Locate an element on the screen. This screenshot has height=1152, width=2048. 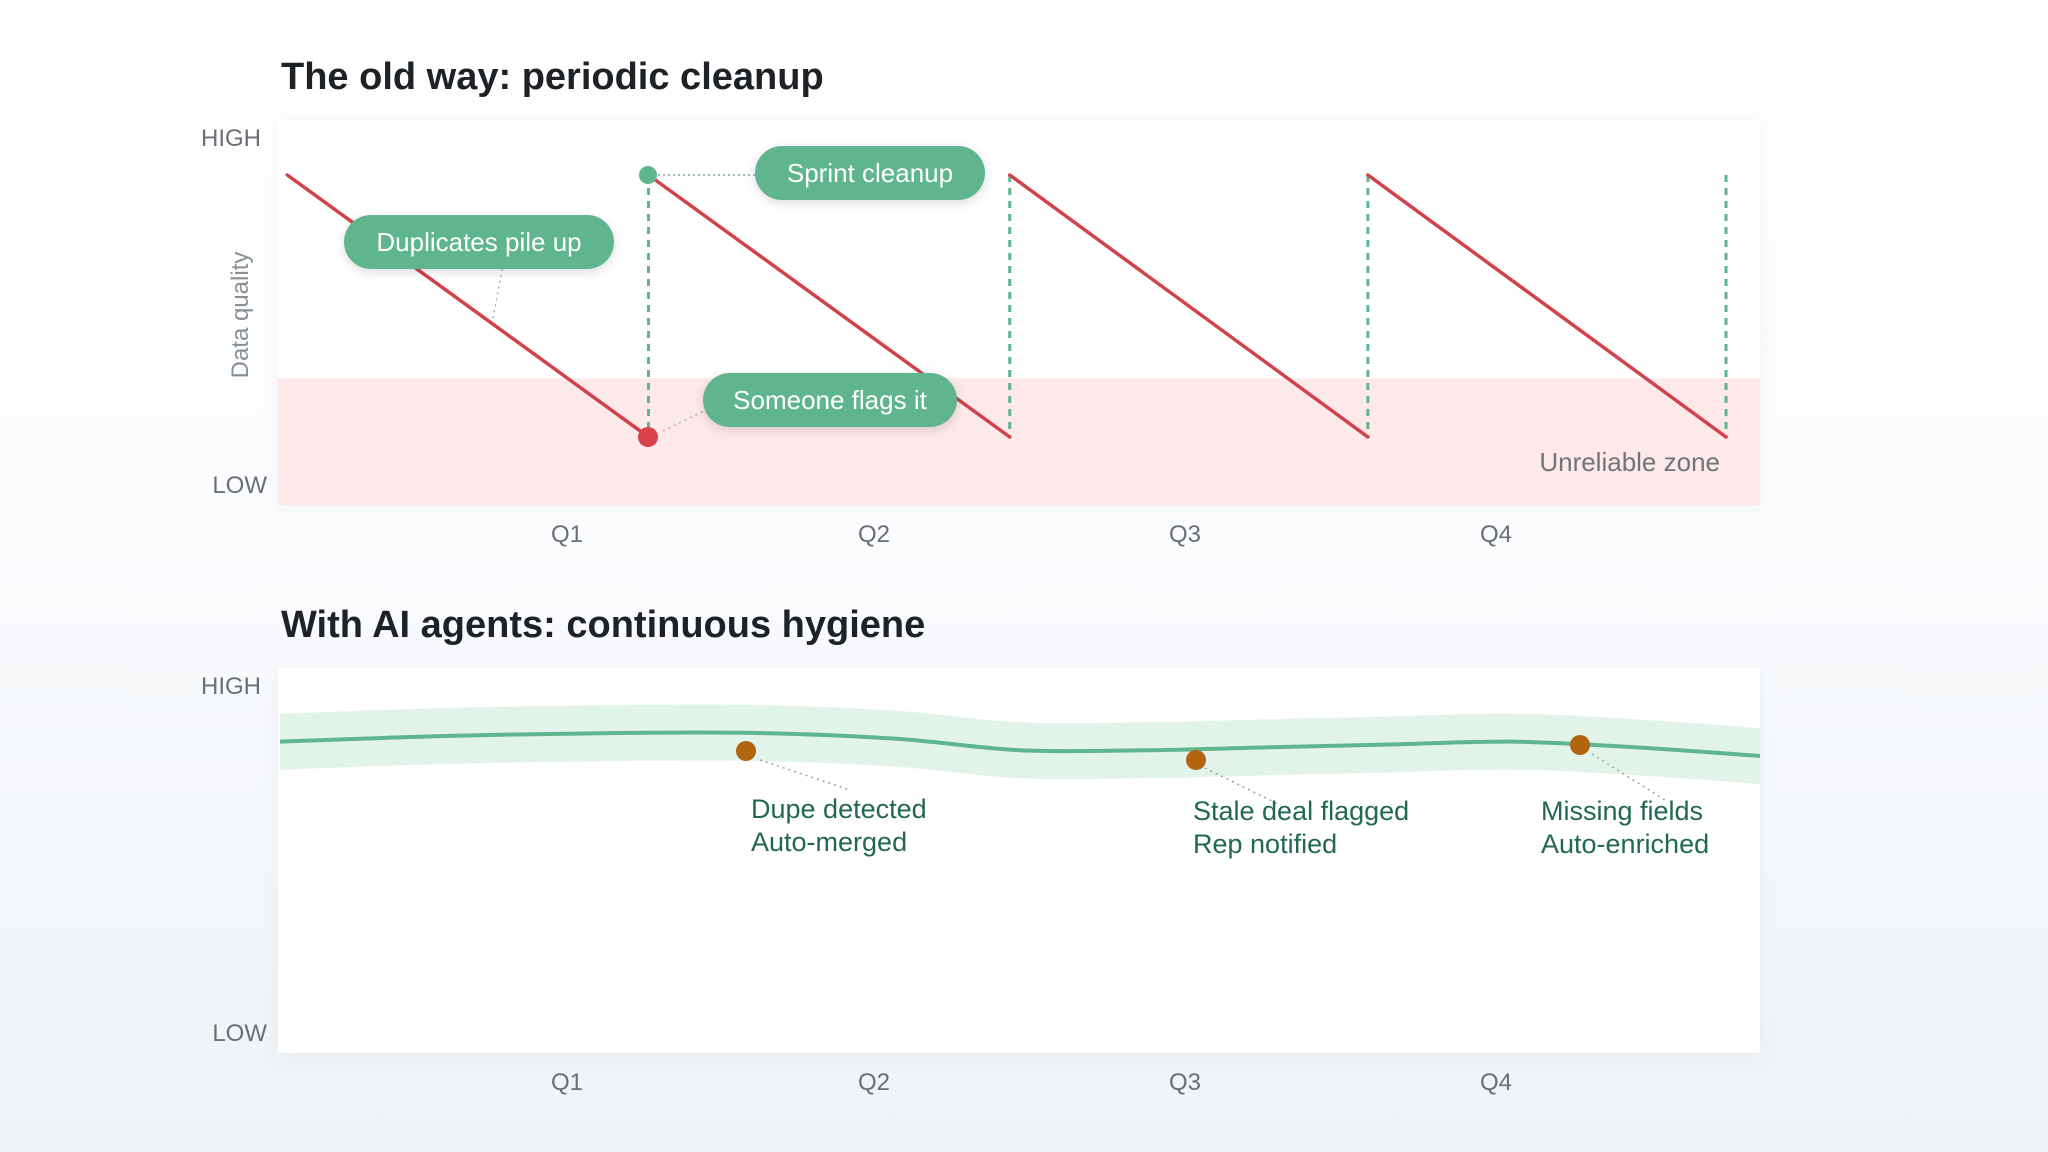
callout-sprint-label: Sprint cleanup is located at coordinates (870, 173).